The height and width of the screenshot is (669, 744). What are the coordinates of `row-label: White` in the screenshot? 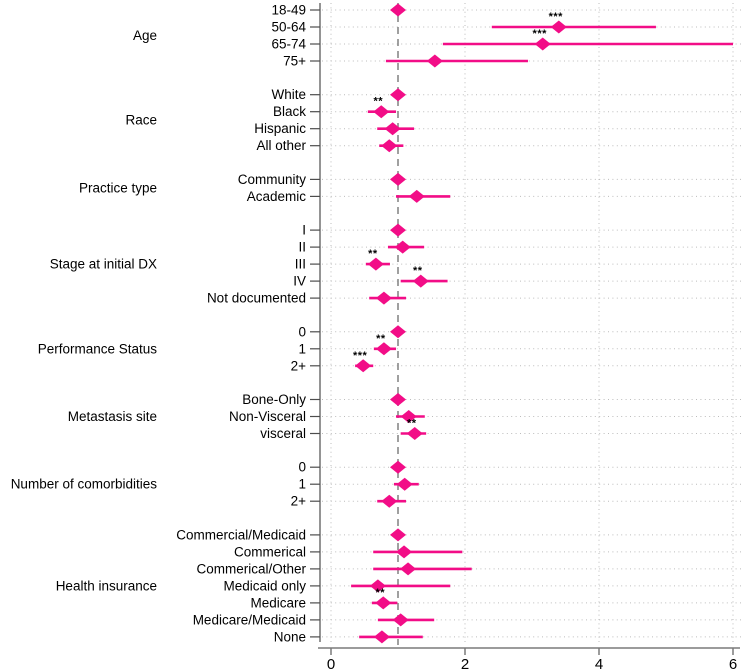 It's located at (288, 94).